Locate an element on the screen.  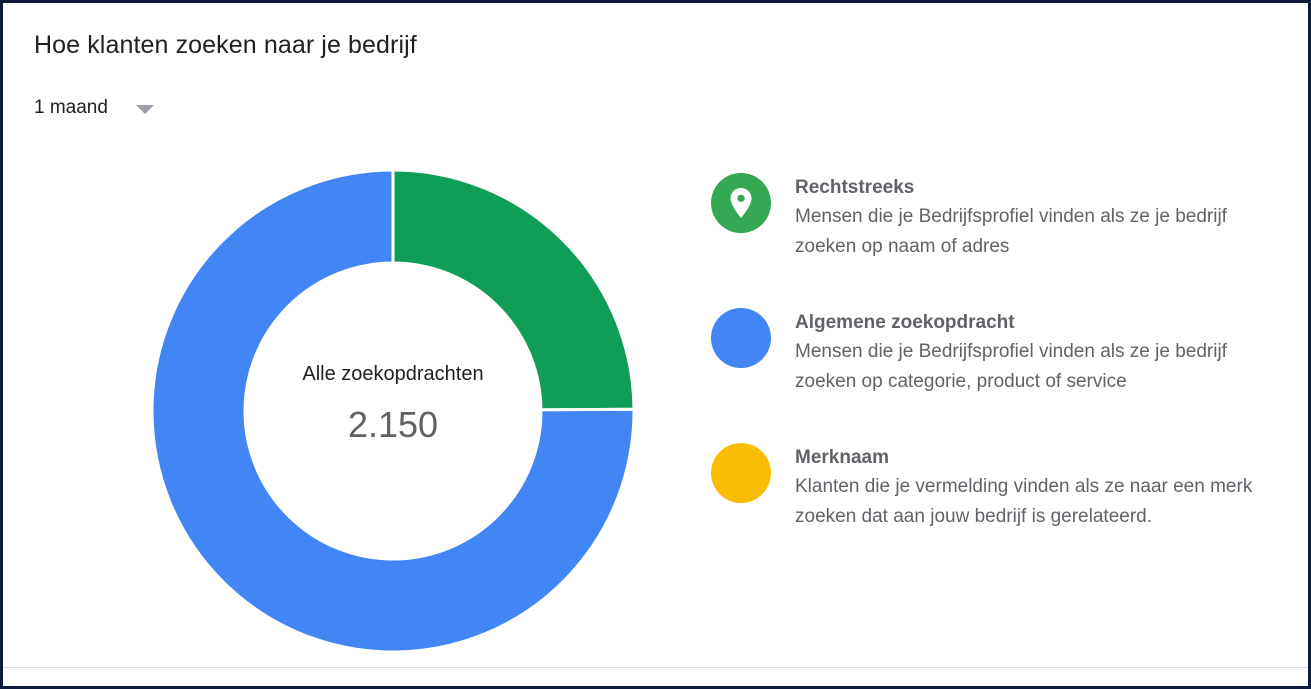
donut-center-value: 2.150 is located at coordinates (393, 424).